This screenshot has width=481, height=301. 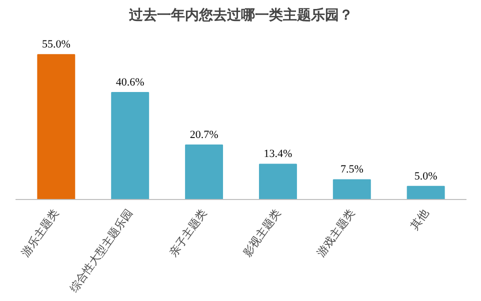 I want to click on data-label: 5.0%, so click(x=426, y=176).